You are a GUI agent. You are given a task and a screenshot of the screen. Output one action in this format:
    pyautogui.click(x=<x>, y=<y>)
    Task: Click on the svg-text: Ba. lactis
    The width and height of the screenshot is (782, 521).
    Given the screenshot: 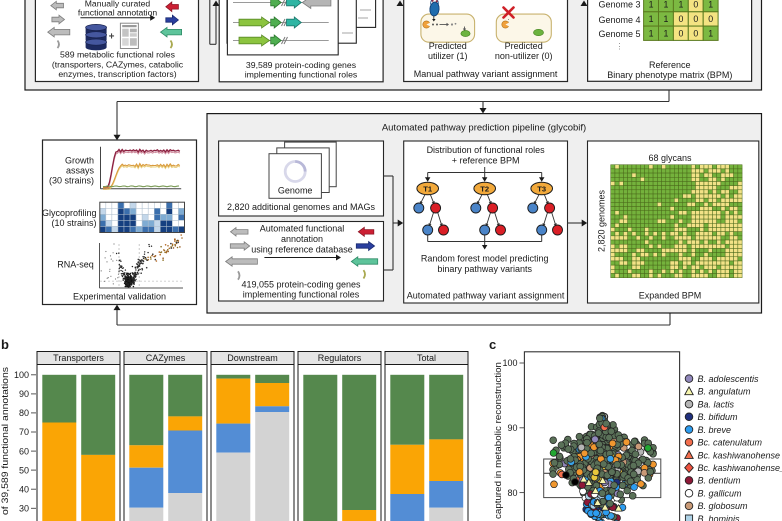 What is the action you would take?
    pyautogui.click(x=716, y=404)
    